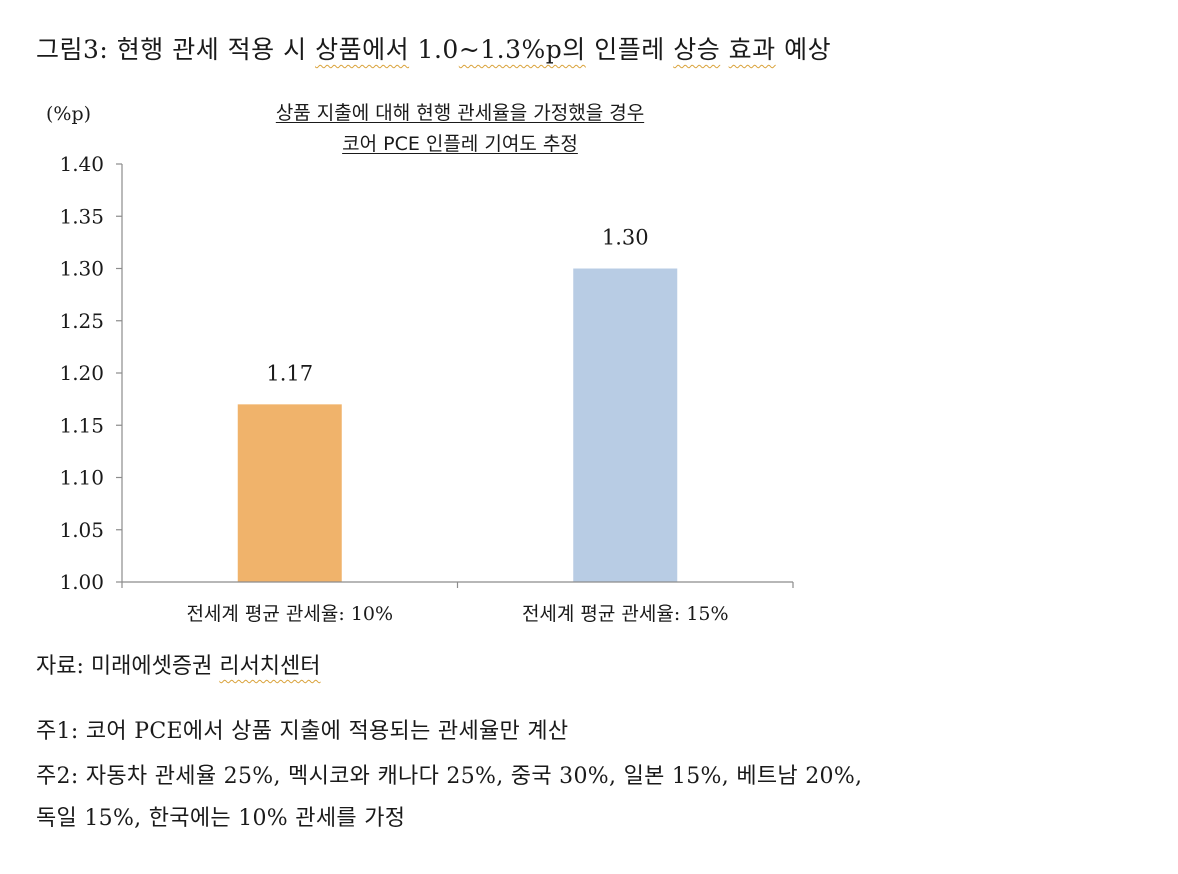  I want to click on y-tick-label: 1.35, so click(81, 216).